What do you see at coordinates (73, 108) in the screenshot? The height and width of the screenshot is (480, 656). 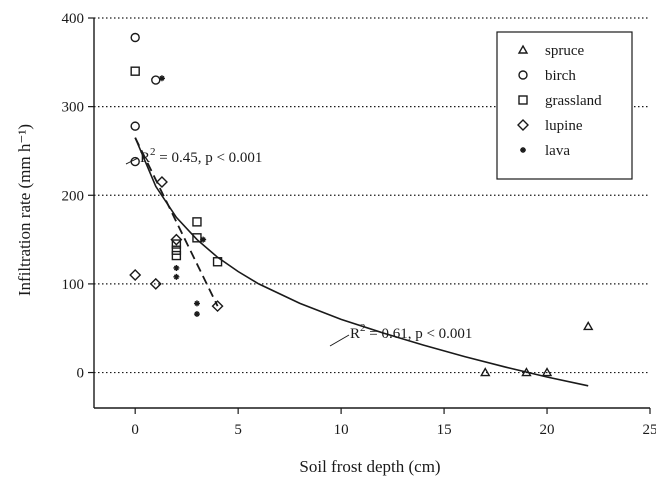 I see `y-tick-label: 300` at bounding box center [73, 108].